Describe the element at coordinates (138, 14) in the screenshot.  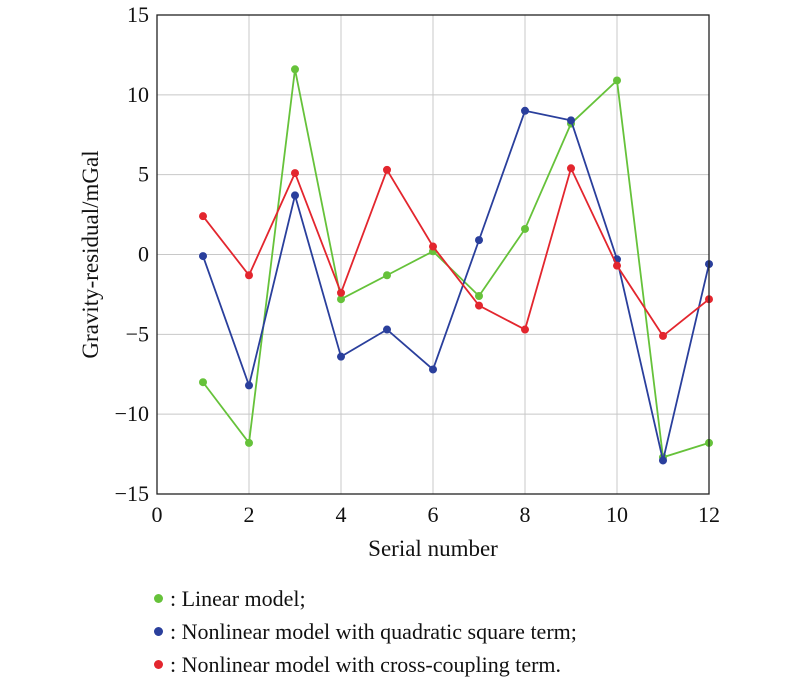
I see `y-tick-label: 15` at that location.